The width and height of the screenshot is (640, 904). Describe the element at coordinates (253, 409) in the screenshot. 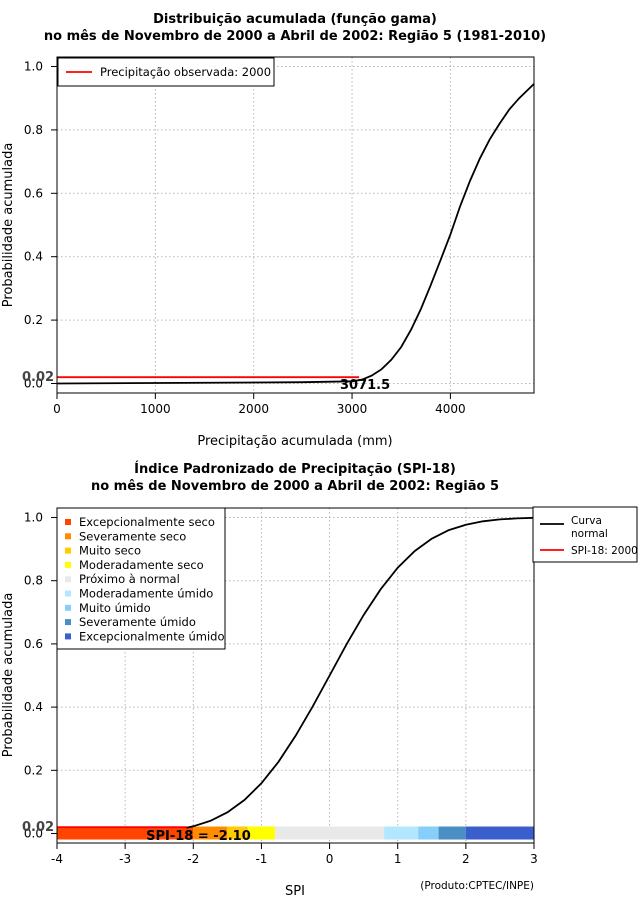

I see `chart1-x-tick-label-2: 2000` at that location.